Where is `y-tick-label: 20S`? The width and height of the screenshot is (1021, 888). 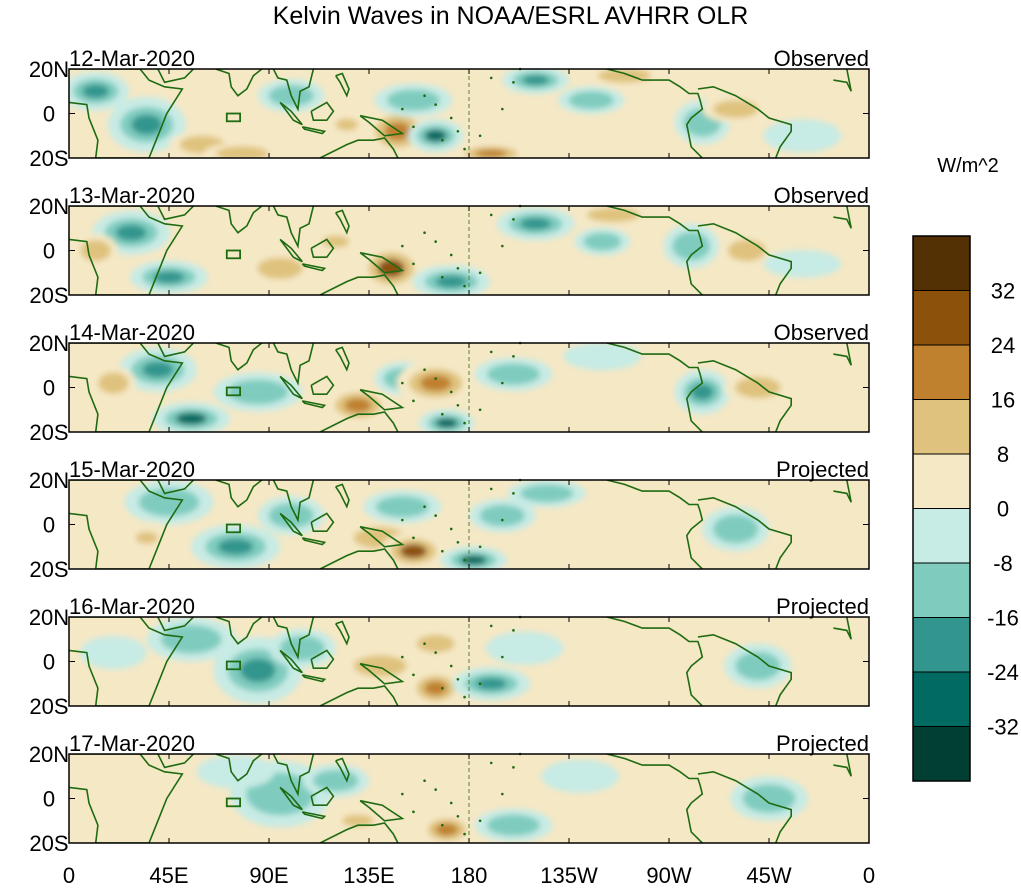 y-tick-label: 20S is located at coordinates (48, 706).